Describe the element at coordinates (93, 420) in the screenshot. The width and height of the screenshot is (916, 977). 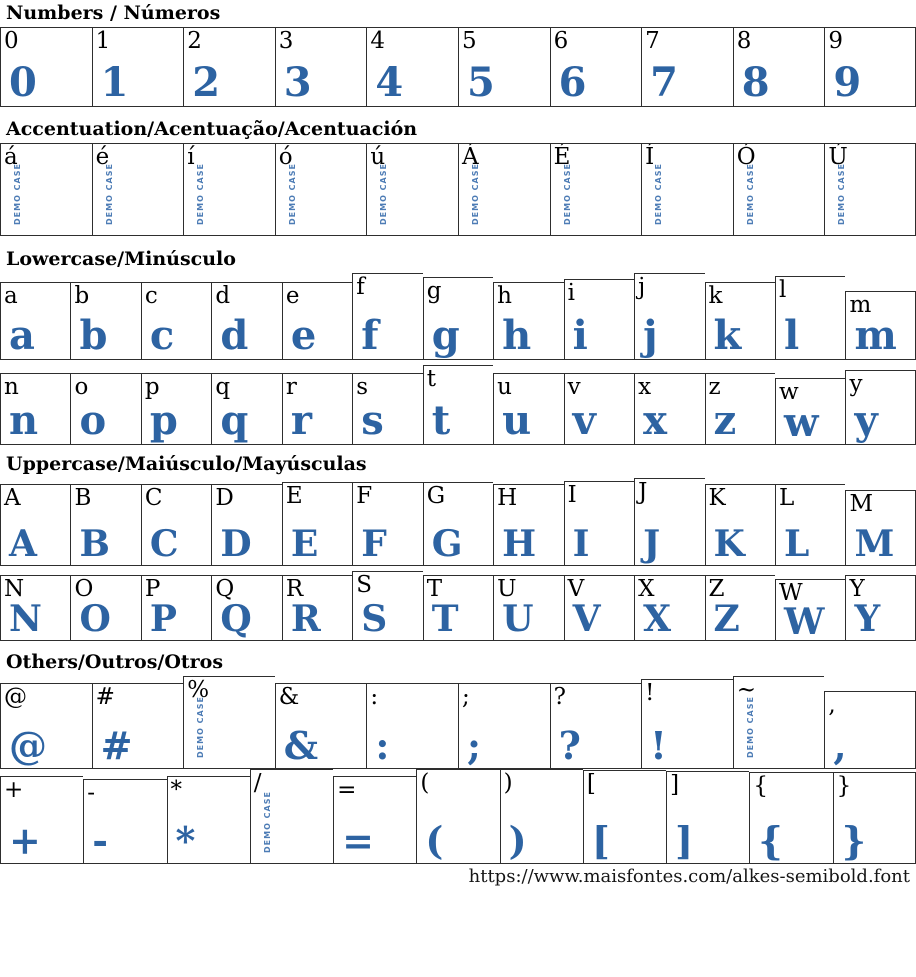
I see `glyph-sample: o` at that location.